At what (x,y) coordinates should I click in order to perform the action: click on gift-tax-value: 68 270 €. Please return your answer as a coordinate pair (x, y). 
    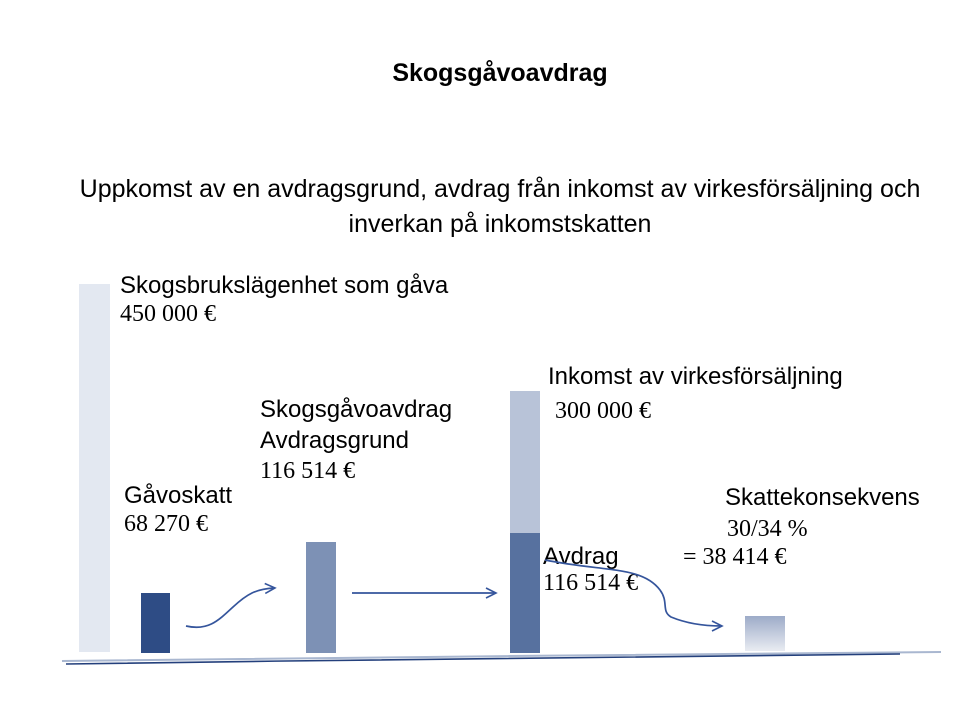
    Looking at the image, I should click on (166, 524).